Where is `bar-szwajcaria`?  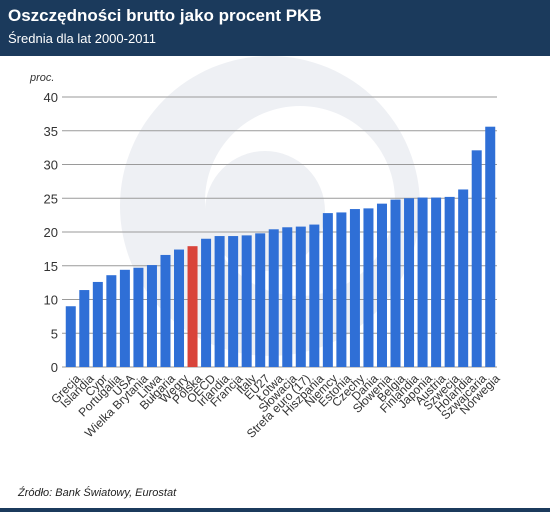
bar-szwajcaria is located at coordinates (476, 258).